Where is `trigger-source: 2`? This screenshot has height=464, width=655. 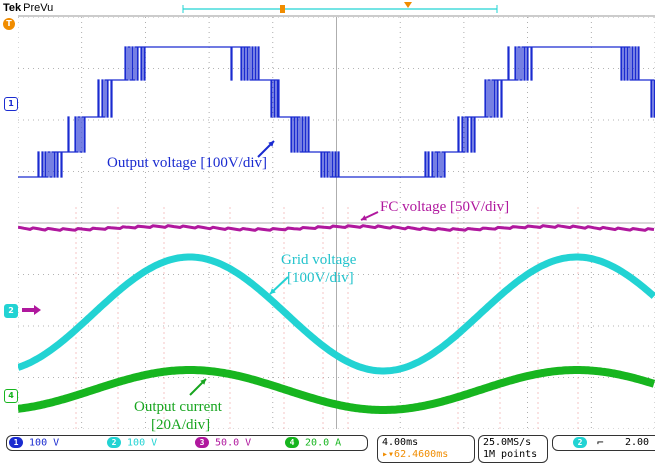 trigger-source: 2 is located at coordinates (580, 443).